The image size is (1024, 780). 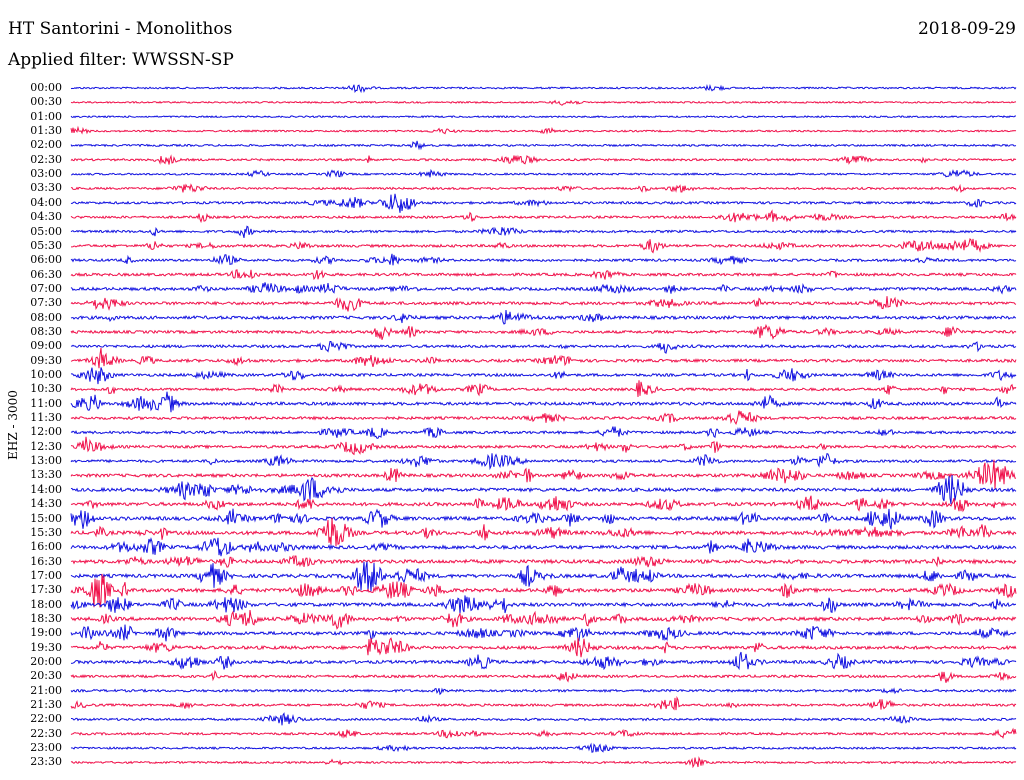 I want to click on time-tick-label: 03:00, so click(x=46, y=174).